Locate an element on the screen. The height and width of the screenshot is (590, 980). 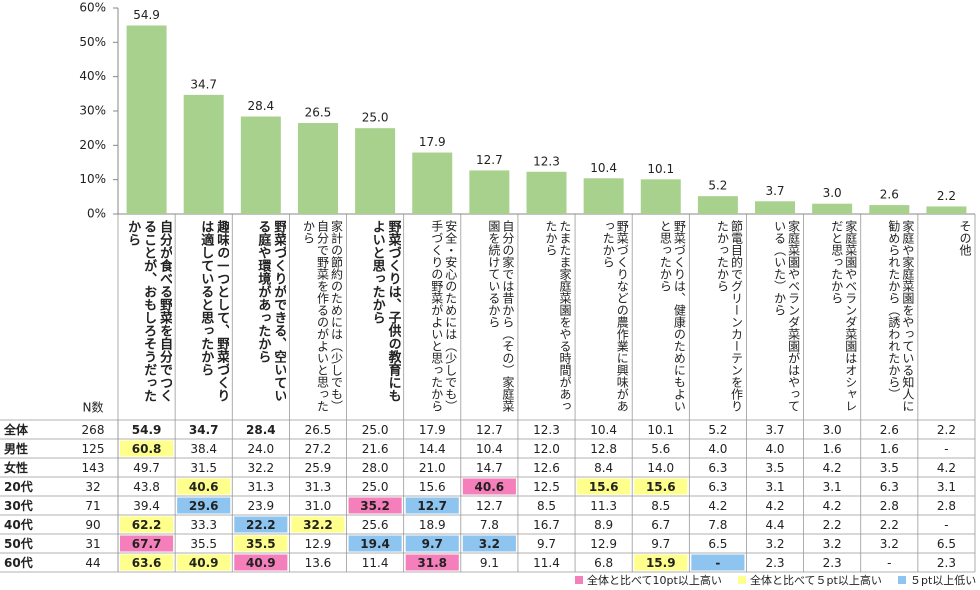
row-label: 20代 is located at coordinates (18, 486).